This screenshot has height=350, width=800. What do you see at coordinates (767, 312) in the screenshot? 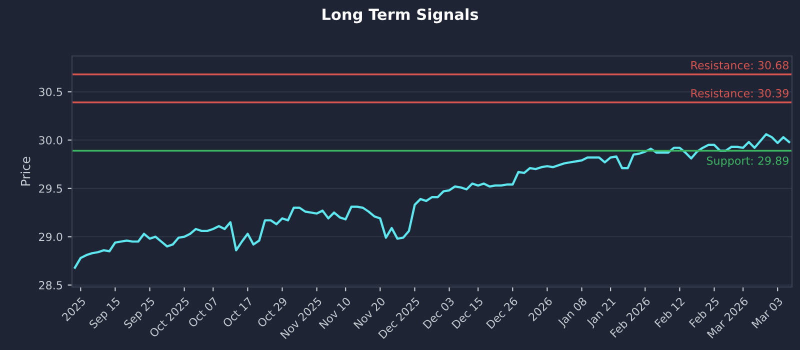
I see `x-tick-label: Mar 03` at bounding box center [767, 312].